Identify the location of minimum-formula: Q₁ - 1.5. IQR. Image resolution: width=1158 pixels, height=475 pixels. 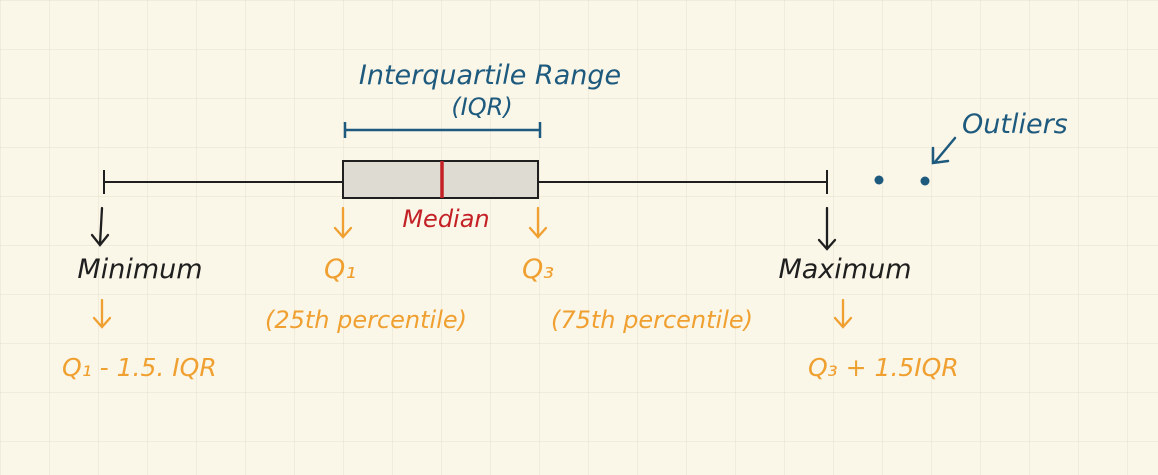
(139, 367).